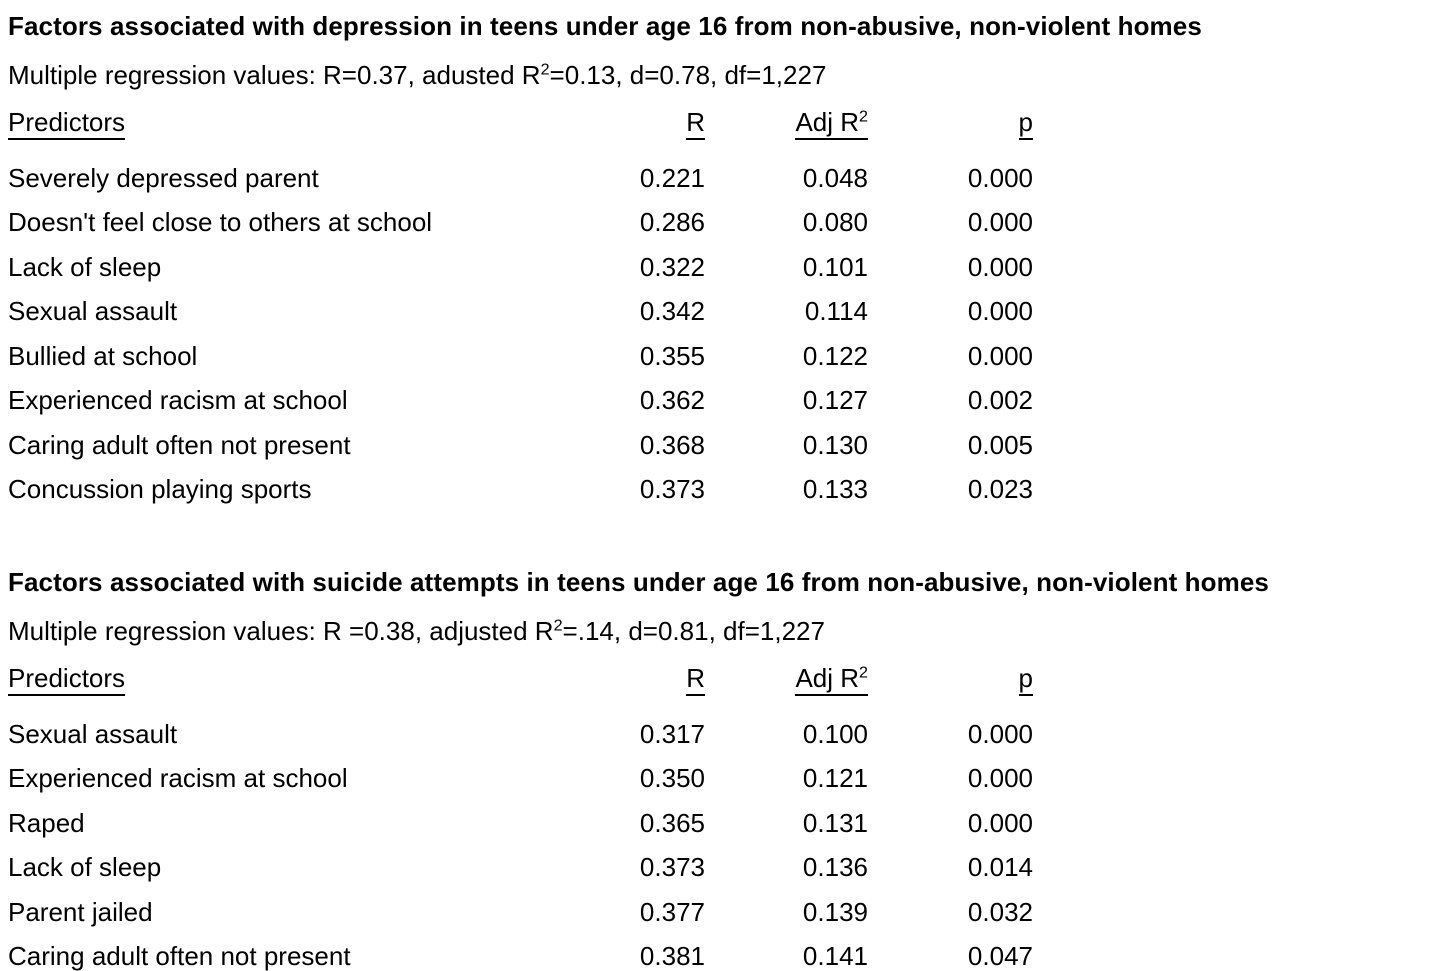  Describe the element at coordinates (836, 311) in the screenshot. I see `cell-adj-r2: 0.114` at that location.